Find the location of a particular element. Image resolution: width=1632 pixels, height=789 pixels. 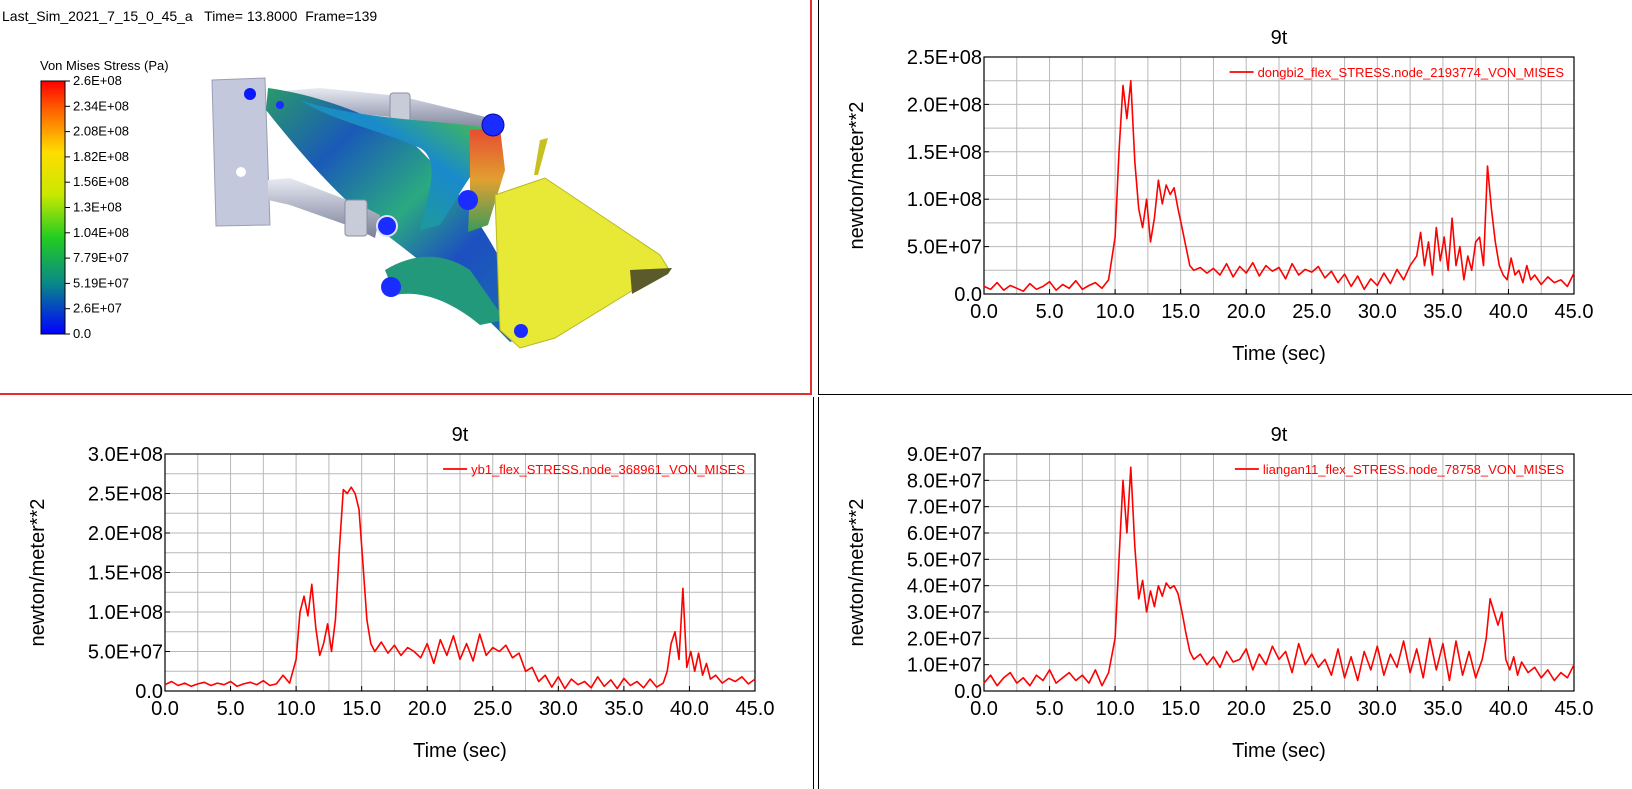

legend-tick-label: 5.19E+07 is located at coordinates (101, 282).